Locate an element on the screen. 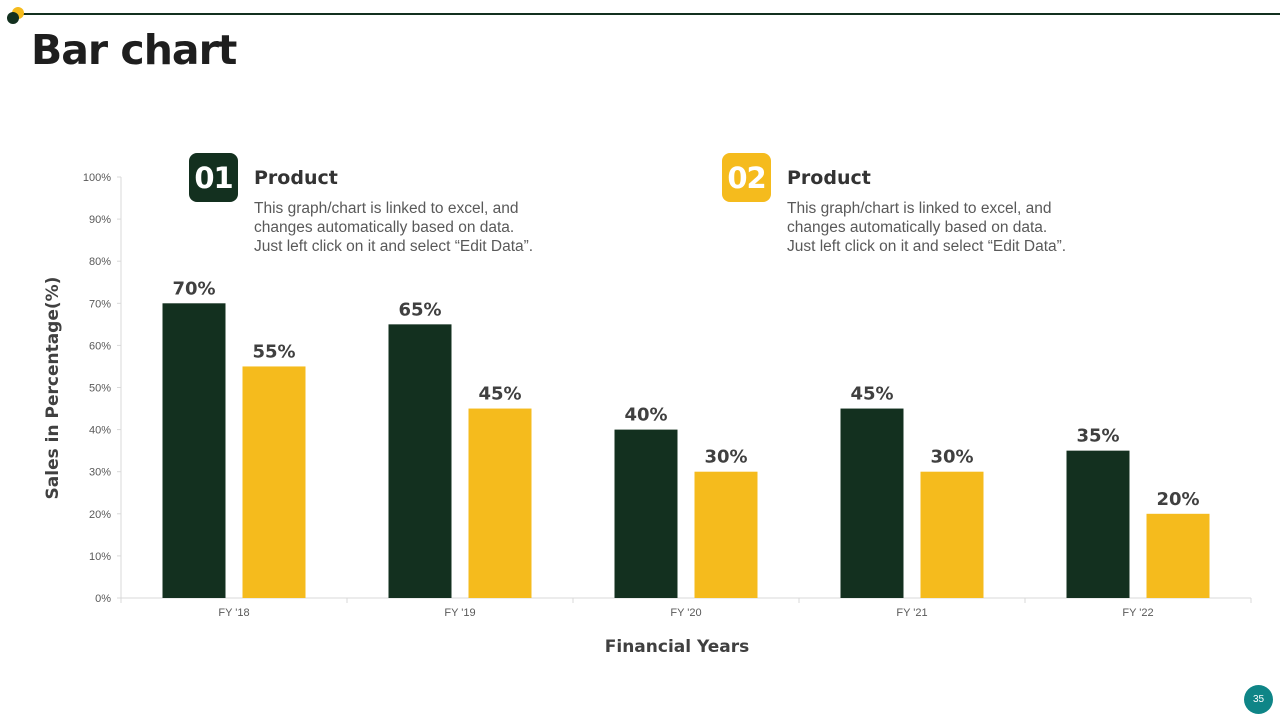  legend-badge-02: 02 is located at coordinates (746, 177).